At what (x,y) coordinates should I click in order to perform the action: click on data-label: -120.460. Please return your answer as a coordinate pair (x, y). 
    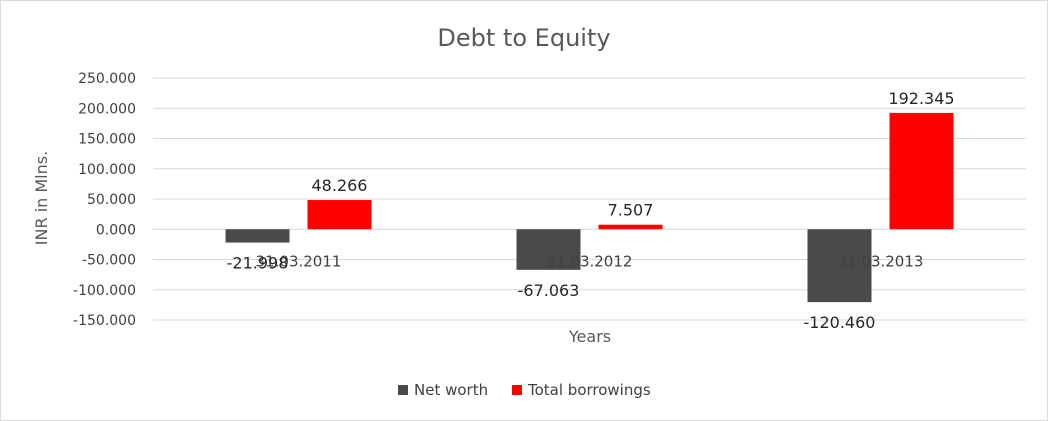
    Looking at the image, I should click on (840, 322).